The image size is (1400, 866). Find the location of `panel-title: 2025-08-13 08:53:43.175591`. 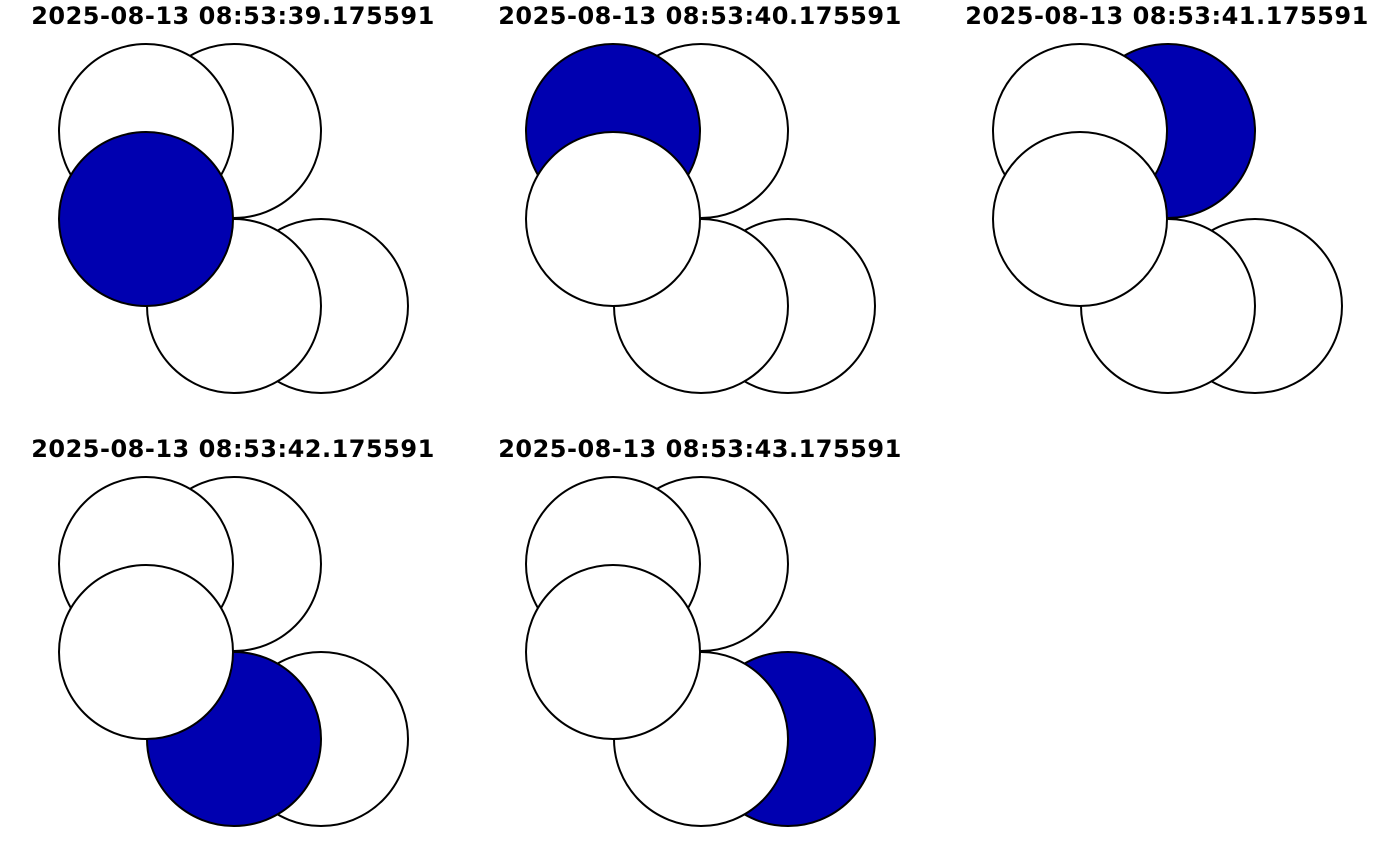

panel-title: 2025-08-13 08:53:43.175591 is located at coordinates (700, 449).